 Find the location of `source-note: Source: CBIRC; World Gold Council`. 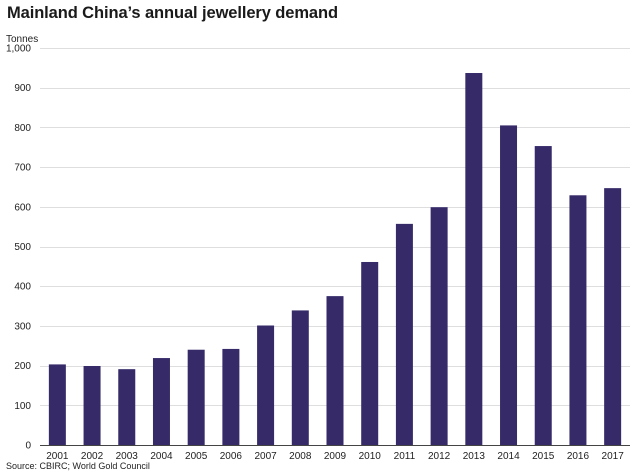

source-note: Source: CBIRC; World Gold Council is located at coordinates (78, 466).